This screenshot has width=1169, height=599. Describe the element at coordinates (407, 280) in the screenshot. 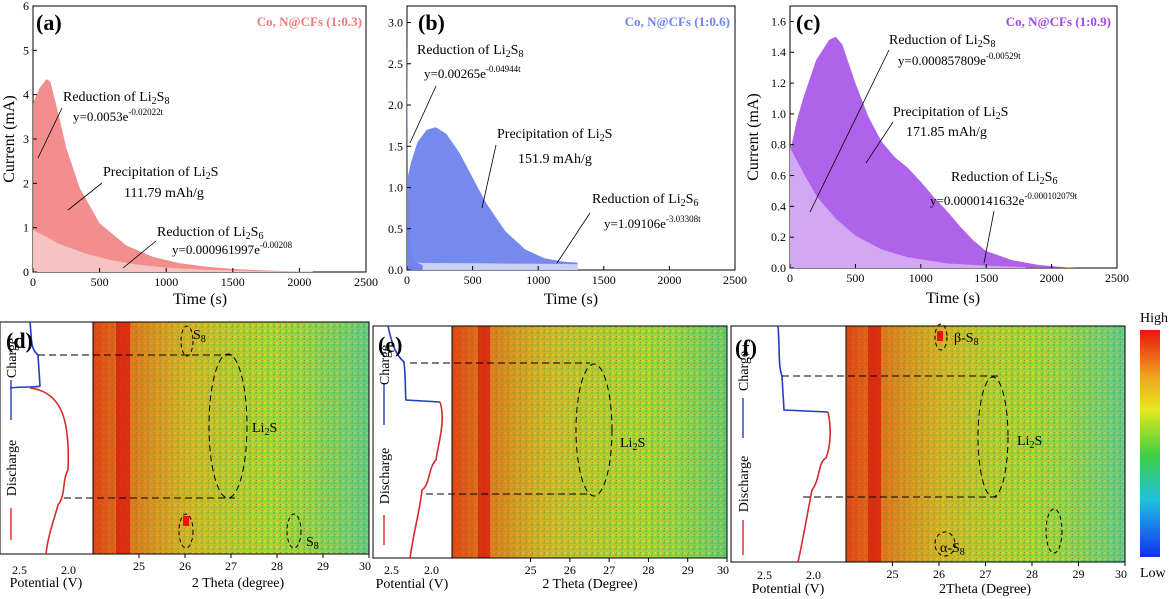

I see `panel-b-xtick-label: 0` at that location.